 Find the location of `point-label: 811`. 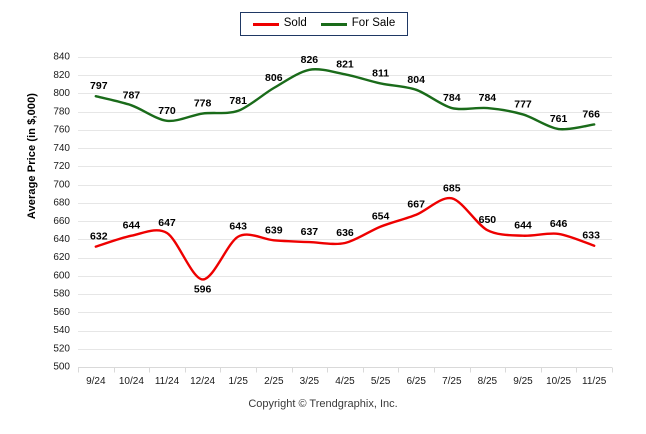

point-label: 811 is located at coordinates (380, 73).